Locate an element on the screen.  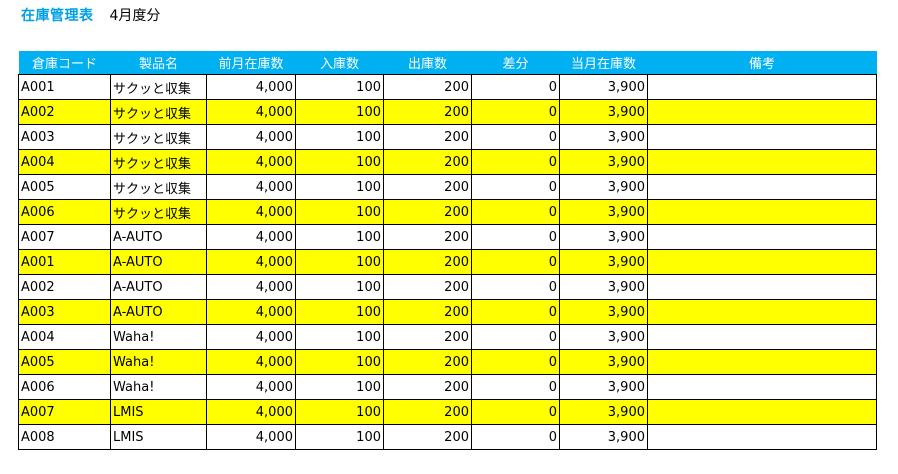
sheet-title: 在庫管理表 is located at coordinates (57, 16).